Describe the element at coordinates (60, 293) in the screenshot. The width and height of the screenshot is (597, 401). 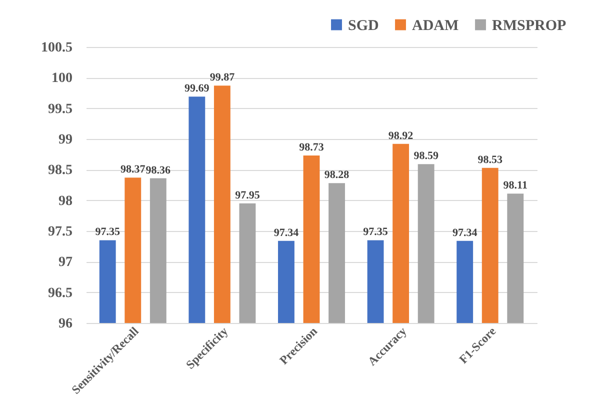
I see `y-tick-label: 96.5` at that location.